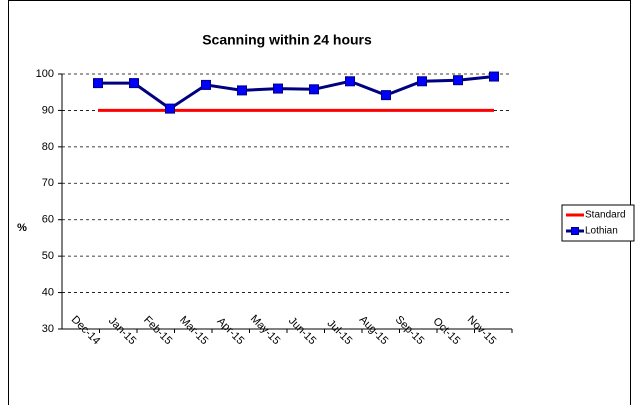 This screenshot has width=635, height=410. What do you see at coordinates (48, 256) in the screenshot?
I see `y-tick-label: 50` at bounding box center [48, 256].